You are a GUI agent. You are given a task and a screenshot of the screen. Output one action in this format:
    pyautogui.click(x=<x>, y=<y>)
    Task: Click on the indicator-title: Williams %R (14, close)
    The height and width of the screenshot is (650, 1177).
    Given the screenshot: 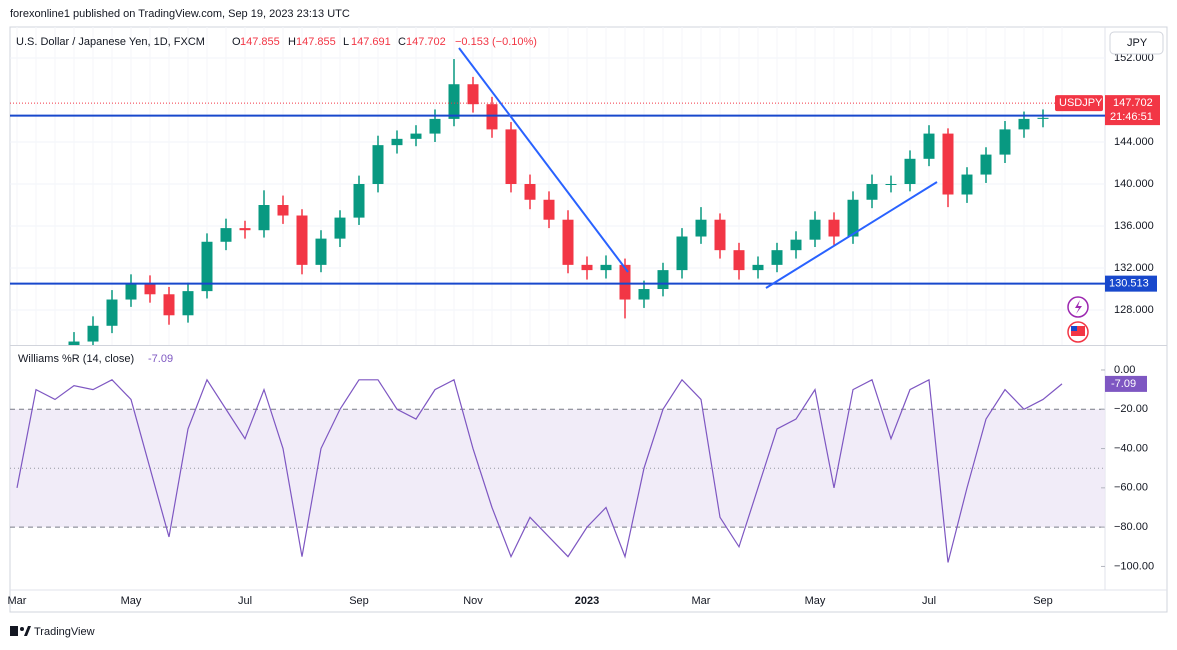 What is the action you would take?
    pyautogui.click(x=76, y=359)
    